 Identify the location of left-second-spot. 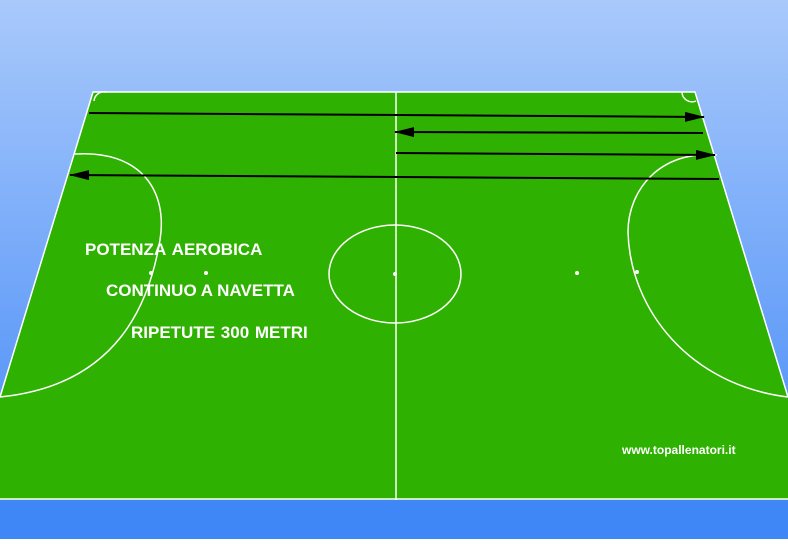
(206, 273).